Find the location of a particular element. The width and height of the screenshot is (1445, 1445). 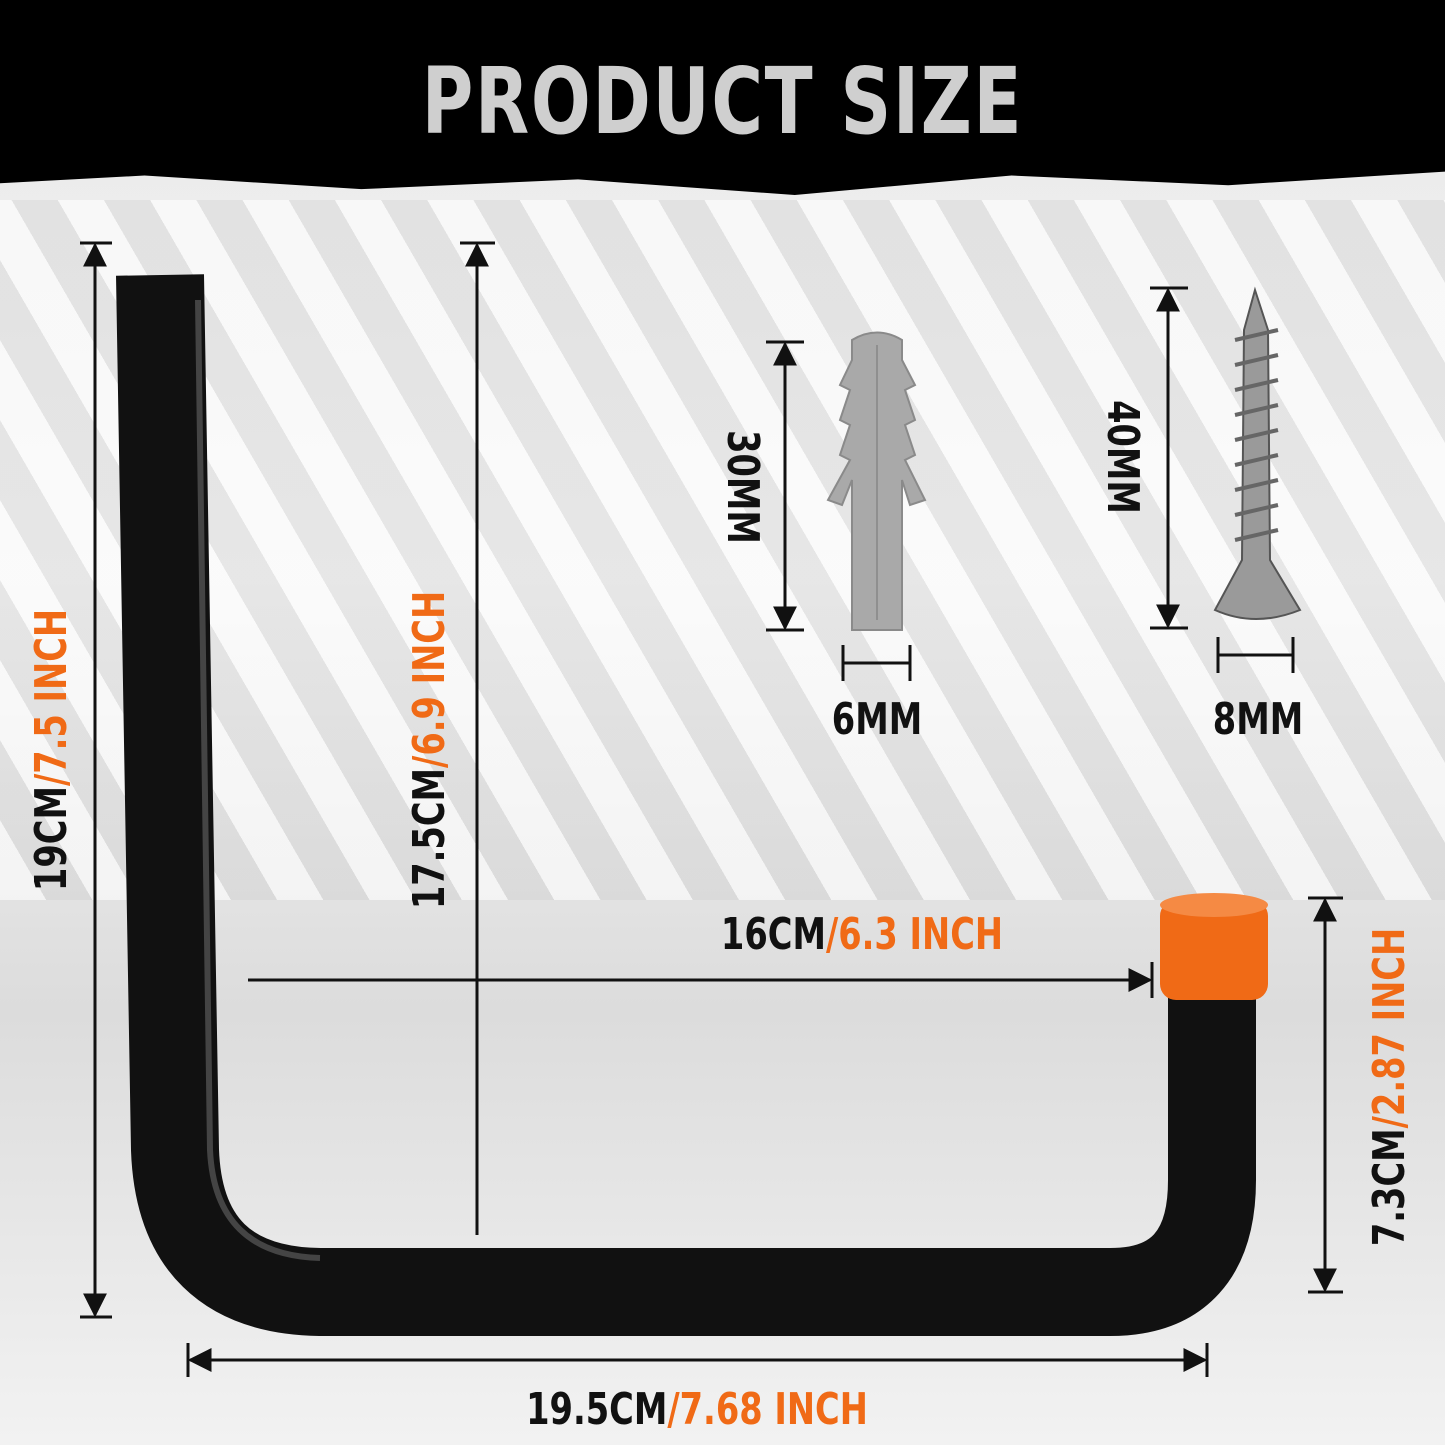

header-banner is located at coordinates (722, 97).